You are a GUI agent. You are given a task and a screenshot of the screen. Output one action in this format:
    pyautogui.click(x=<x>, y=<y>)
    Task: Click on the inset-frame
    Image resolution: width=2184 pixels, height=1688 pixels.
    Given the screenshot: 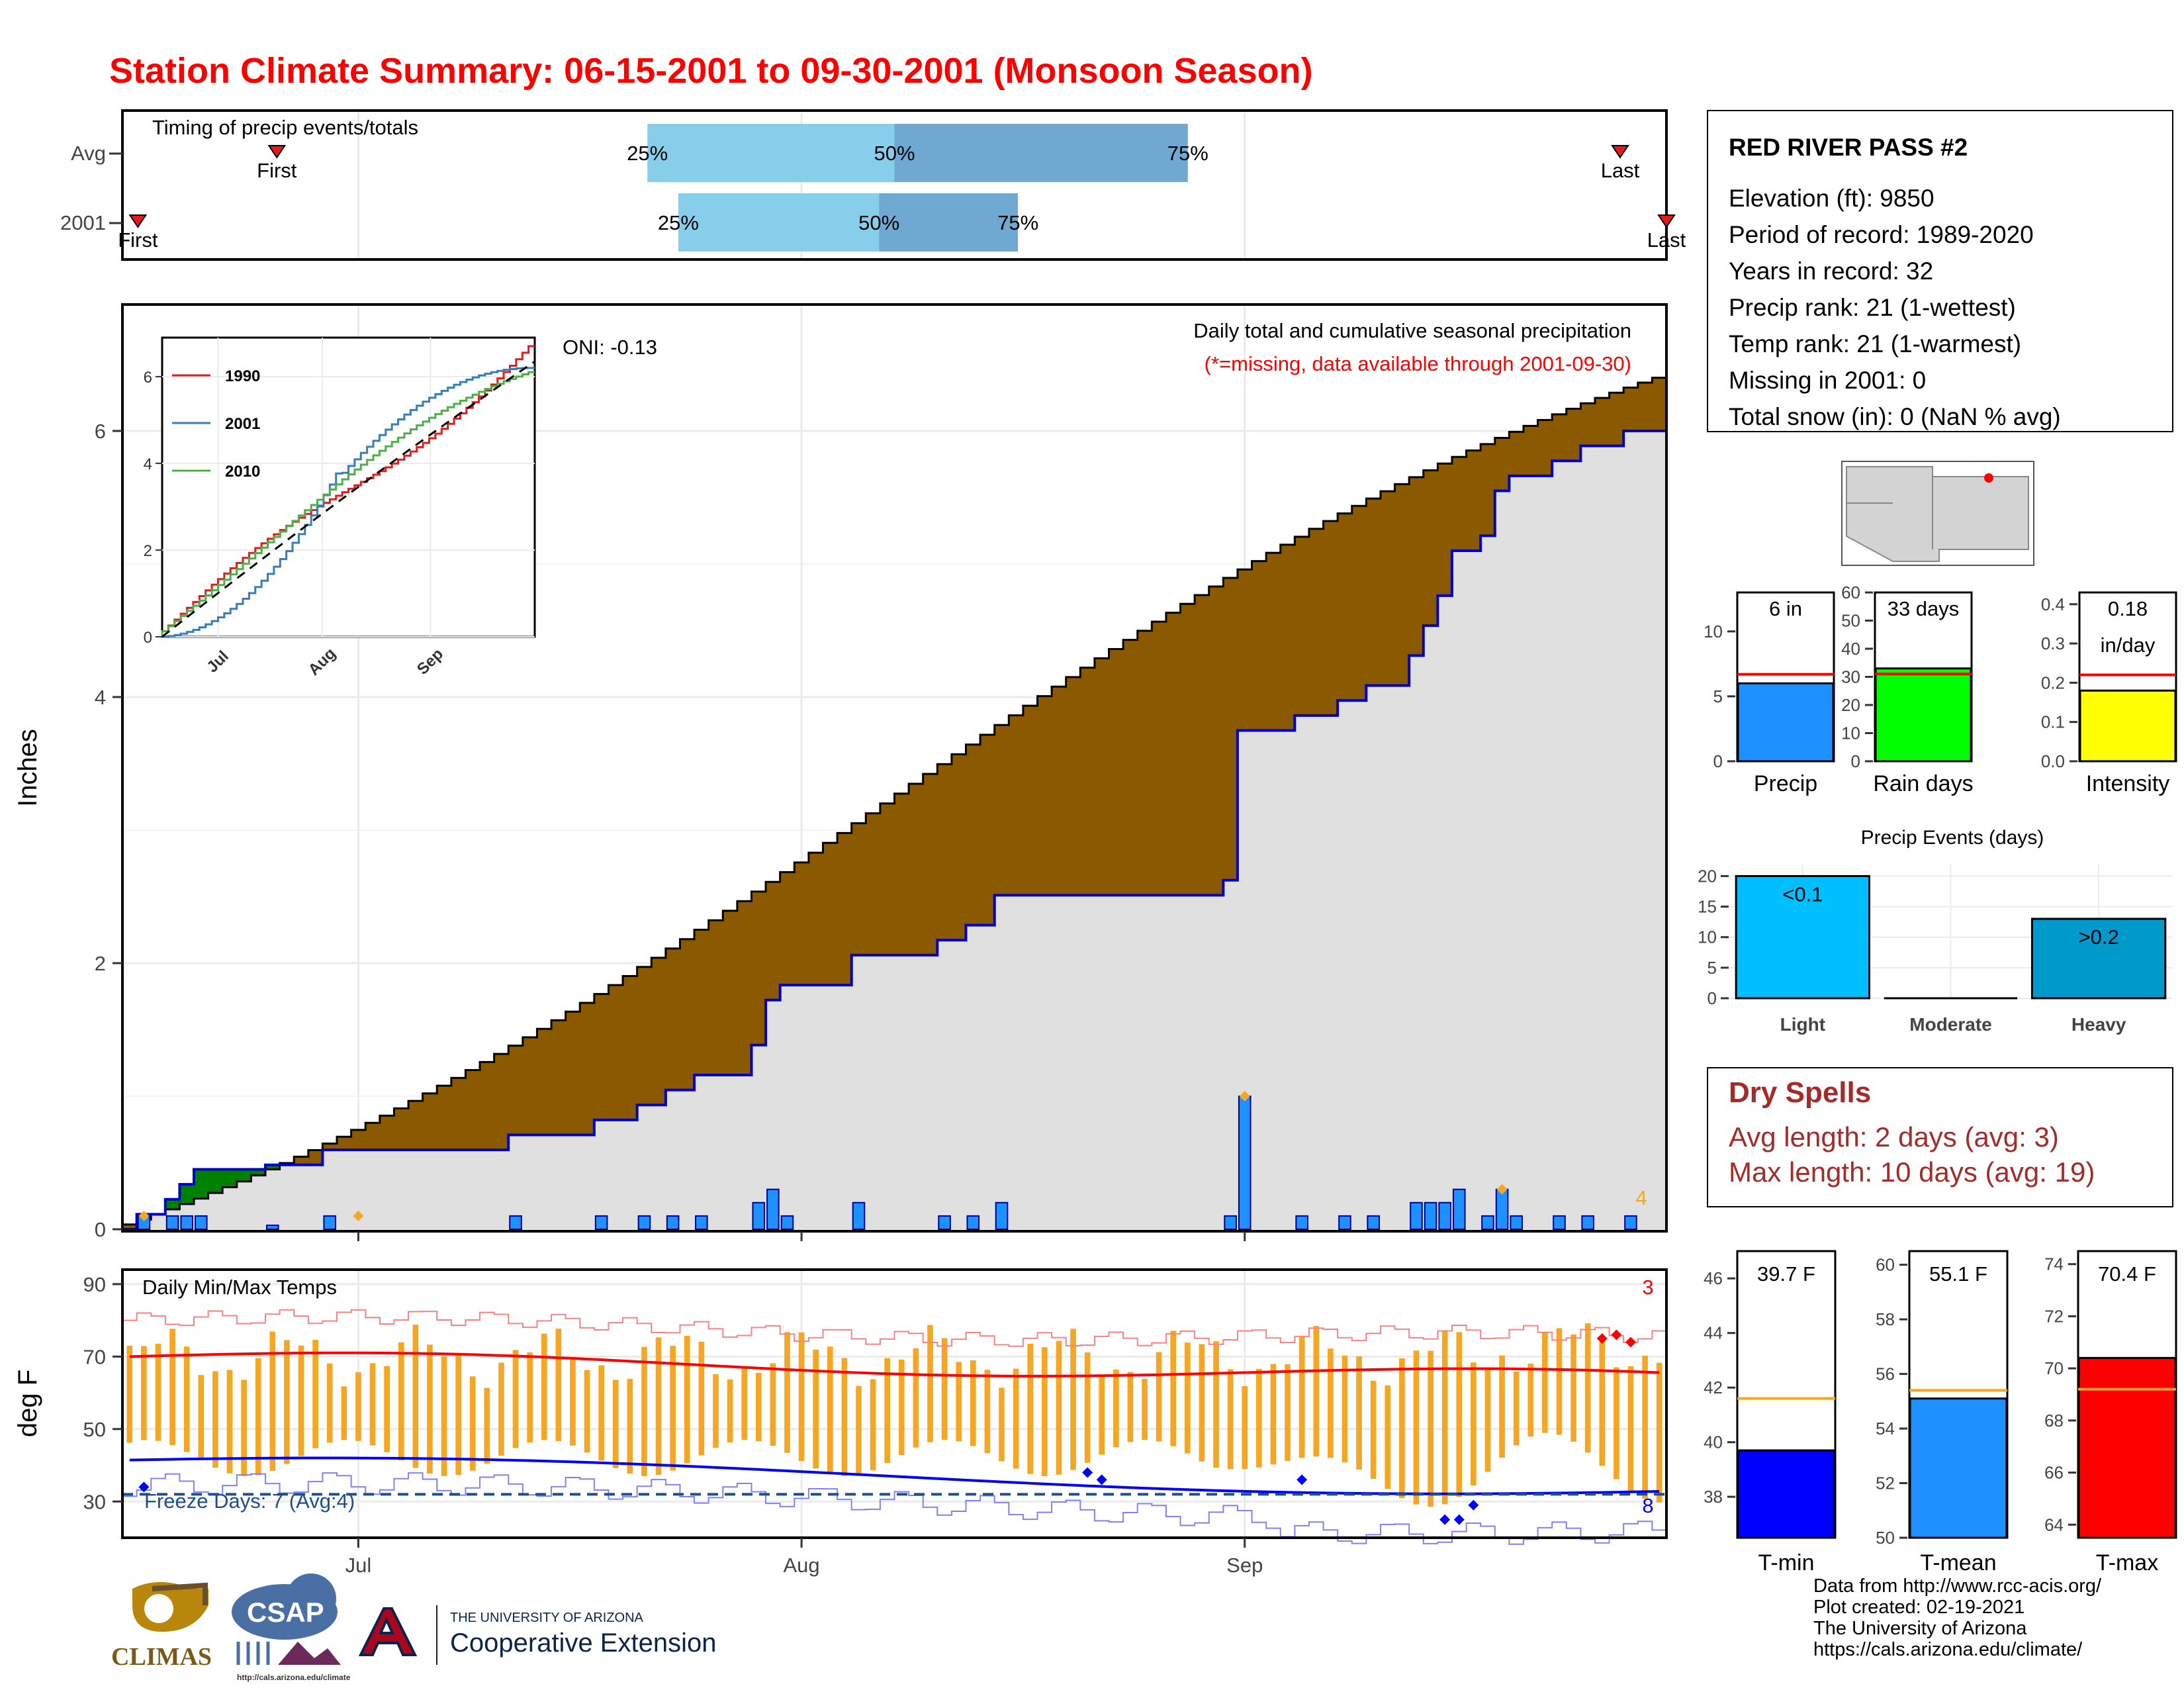 What is the action you would take?
    pyautogui.click(x=348, y=487)
    